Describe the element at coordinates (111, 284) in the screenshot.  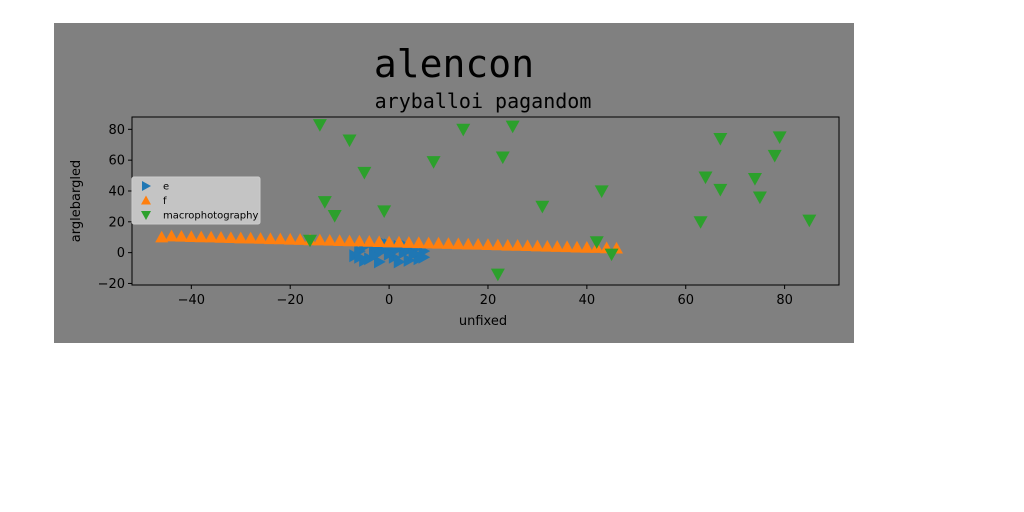
I see `y-tick-label: −20` at that location.